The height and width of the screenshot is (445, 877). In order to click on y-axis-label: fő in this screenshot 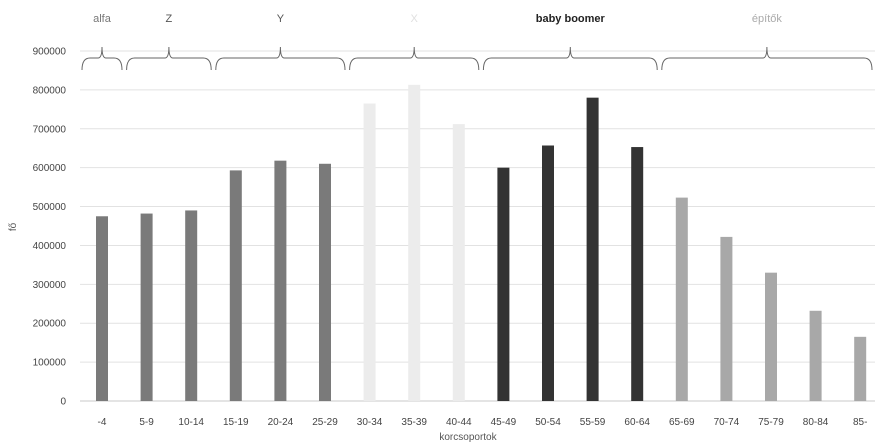, I will do `click(13, 226)`.